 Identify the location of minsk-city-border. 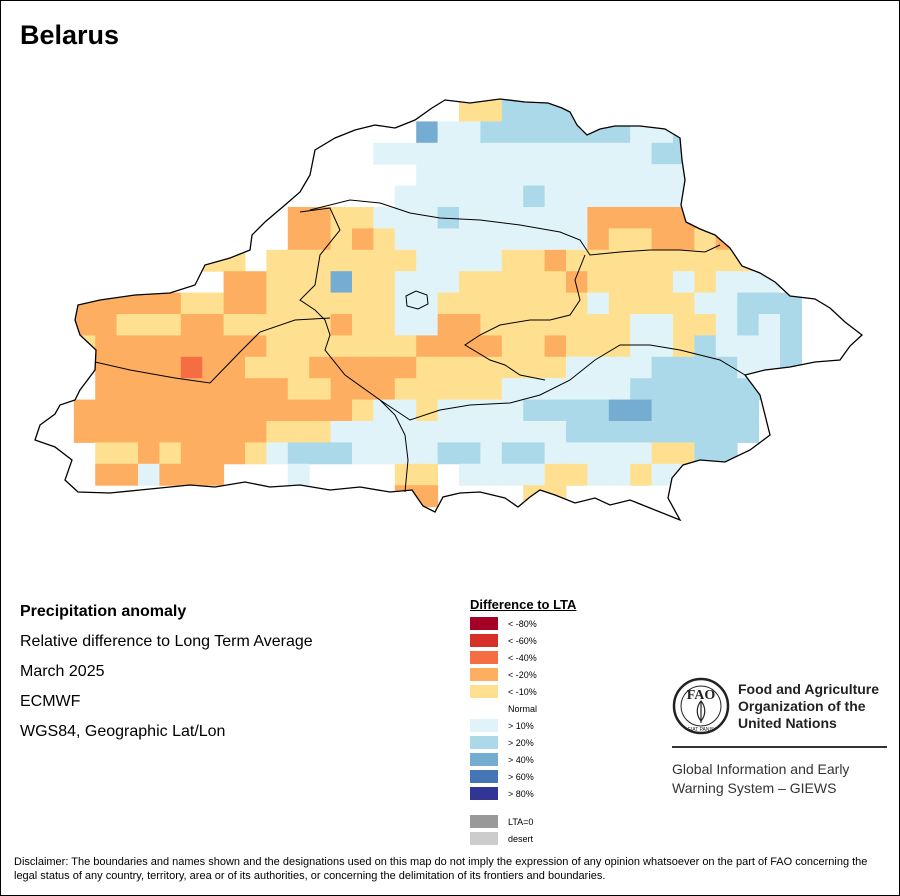
(417, 300).